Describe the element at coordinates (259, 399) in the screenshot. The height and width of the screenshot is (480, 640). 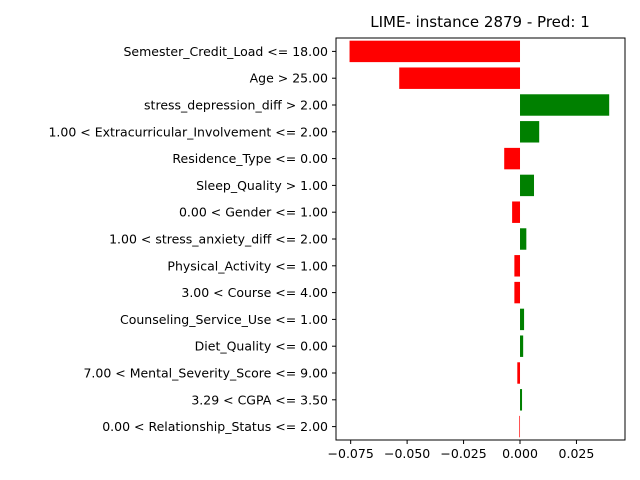
I see `y-tick-label-13: 3.29 < CGPA <= 3.50` at that location.